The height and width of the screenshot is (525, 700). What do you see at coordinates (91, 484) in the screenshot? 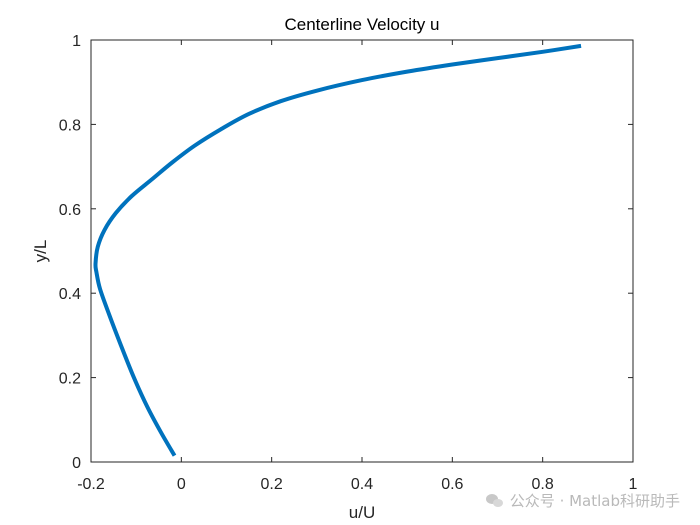
I see `x-tick-label: -0.2` at bounding box center [91, 484].